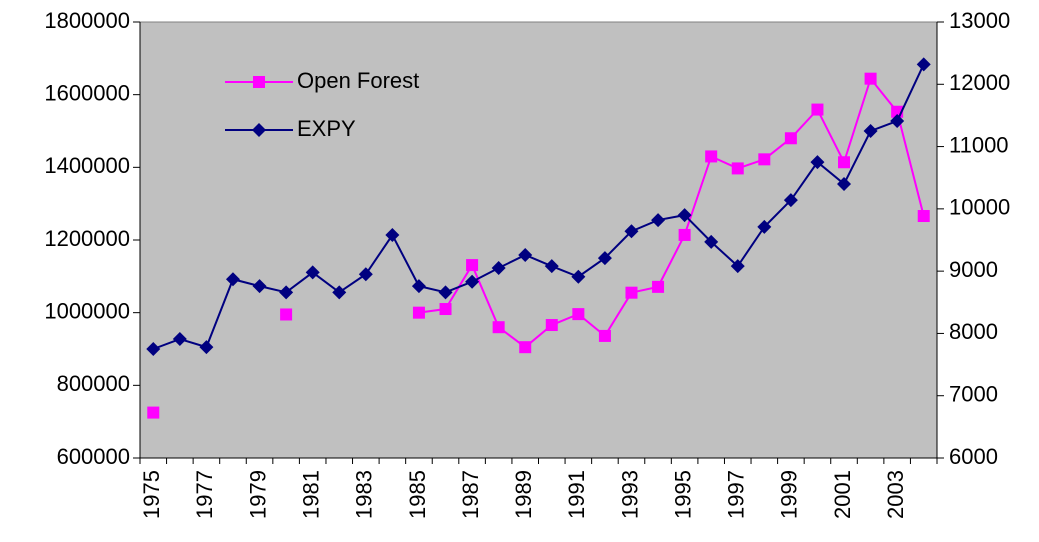 The image size is (1039, 542). I want to click on y2-tick-label: 9000, so click(973, 269).